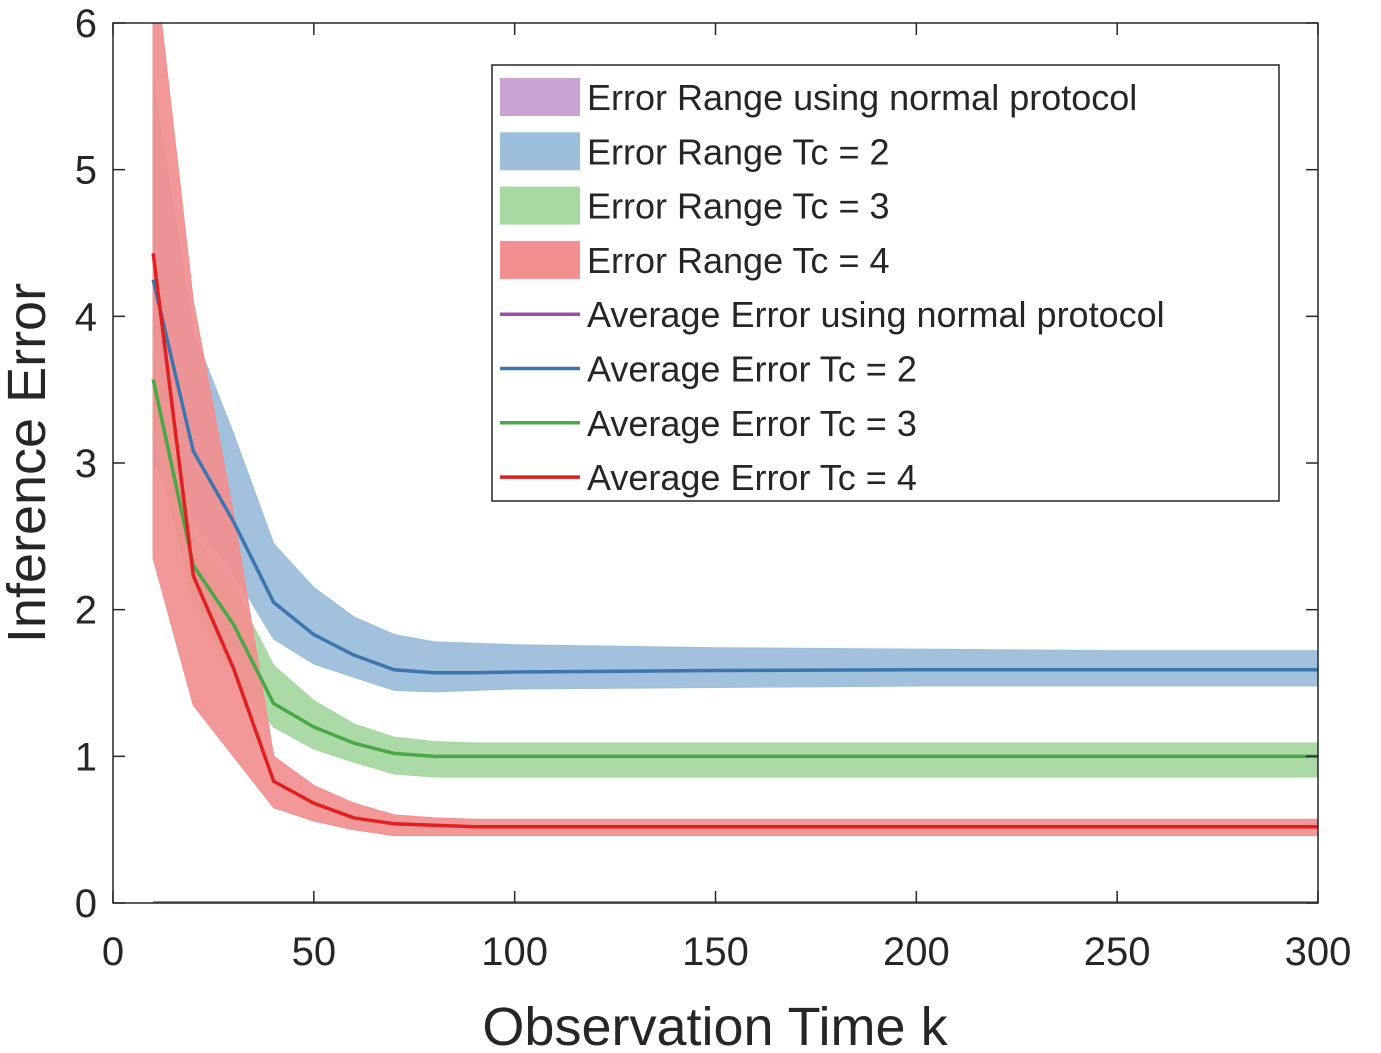 The width and height of the screenshot is (1381, 1053). Describe the element at coordinates (86, 171) in the screenshot. I see `y-tick-label: 5` at that location.